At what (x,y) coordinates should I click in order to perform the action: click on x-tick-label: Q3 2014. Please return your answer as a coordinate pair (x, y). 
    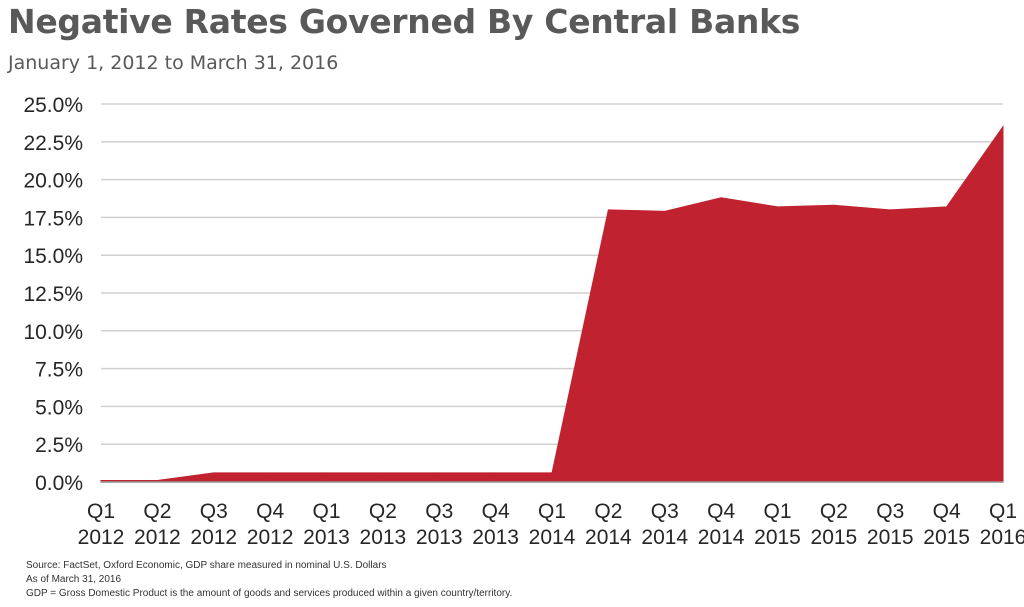
    Looking at the image, I should click on (664, 524).